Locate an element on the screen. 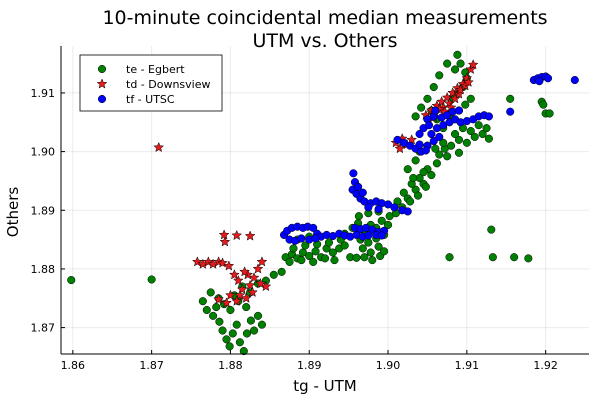 The height and width of the screenshot is (400, 600). y-tick-label: 1.91 is located at coordinates (43, 93).